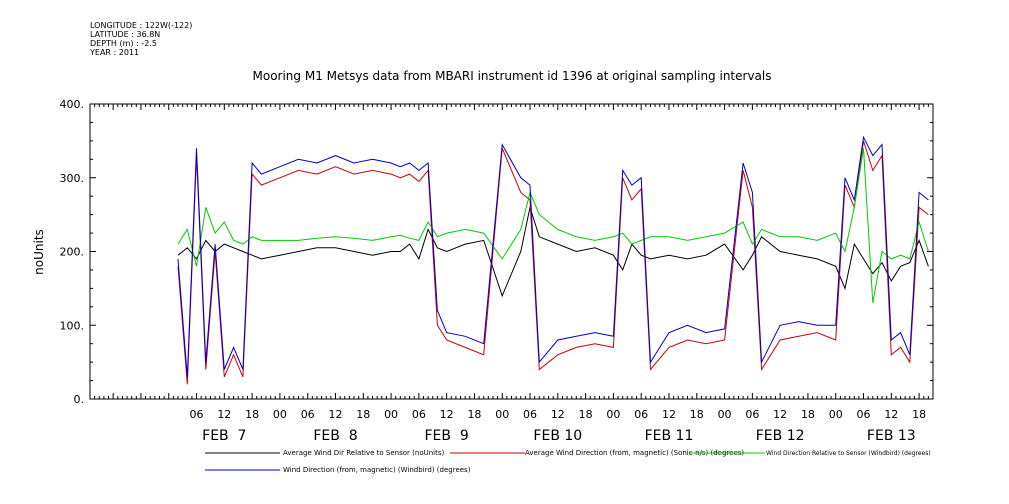 This screenshot has width=1009, height=504. What do you see at coordinates (335, 436) in the screenshot?
I see `day-label: FEB 8` at bounding box center [335, 436].